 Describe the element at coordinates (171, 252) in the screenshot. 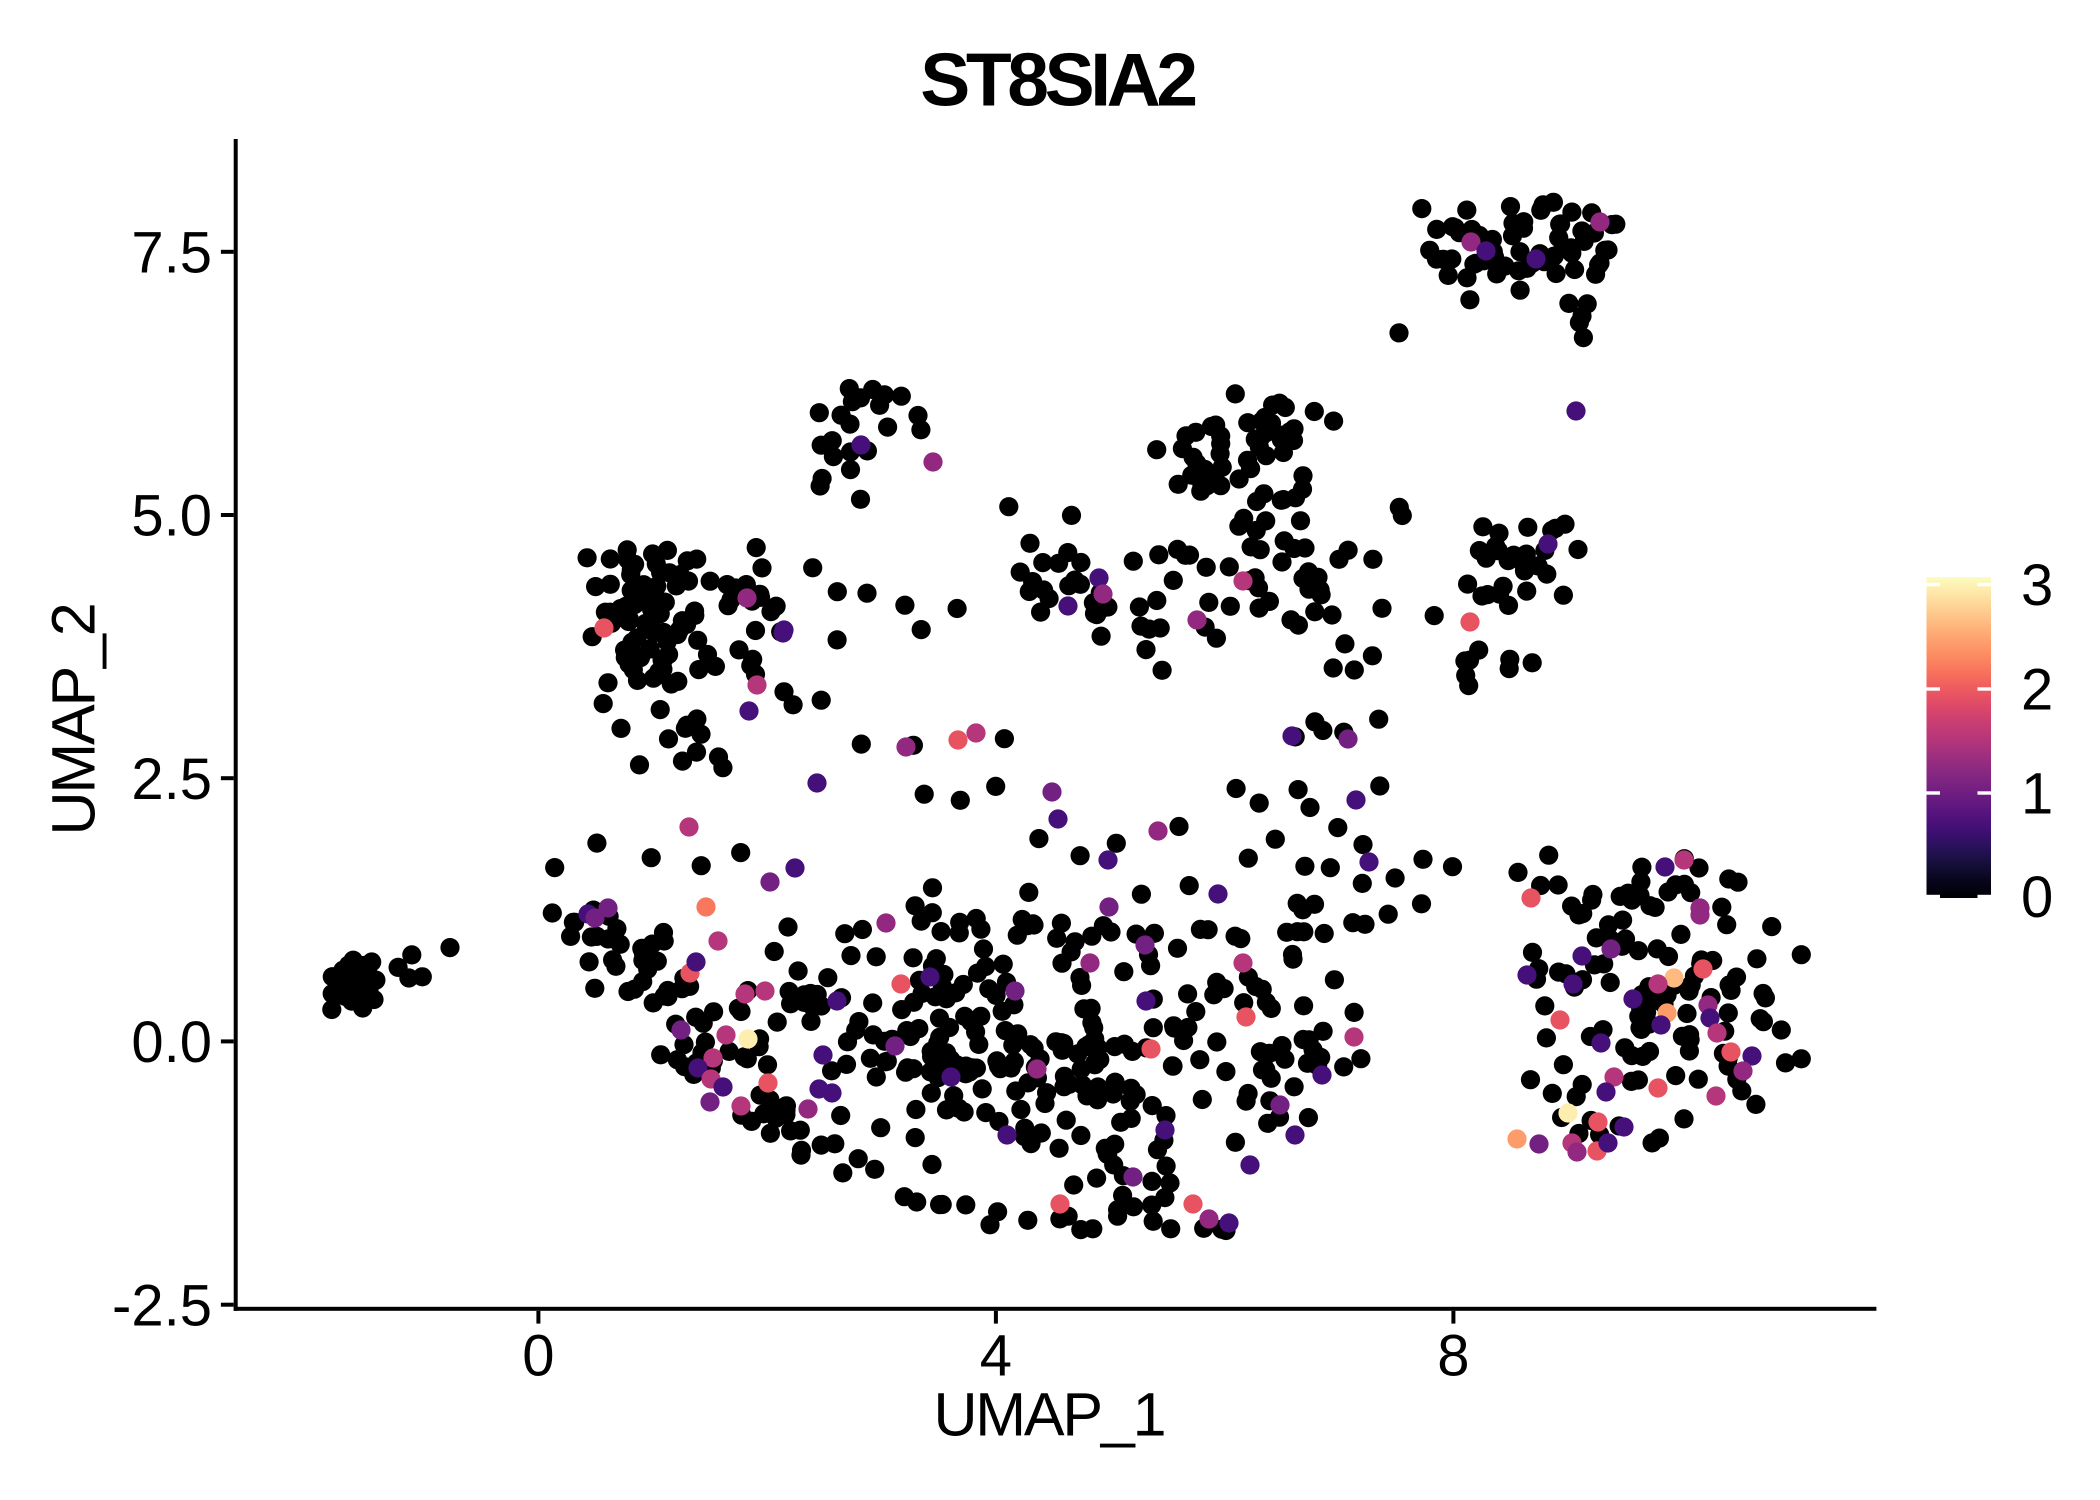

I see `svg-text: 7.5` at that location.